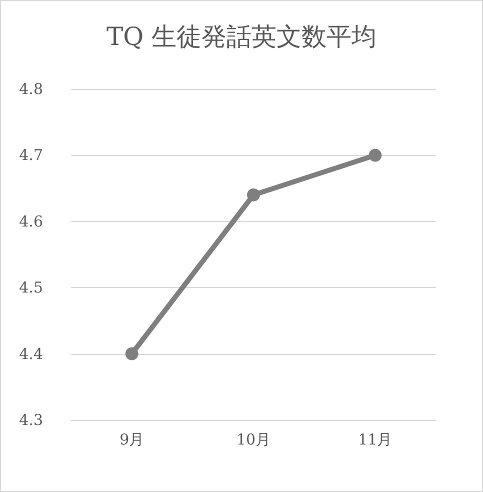  I want to click on chart-title: TQ 生徒発話英文数平均, so click(241, 36).